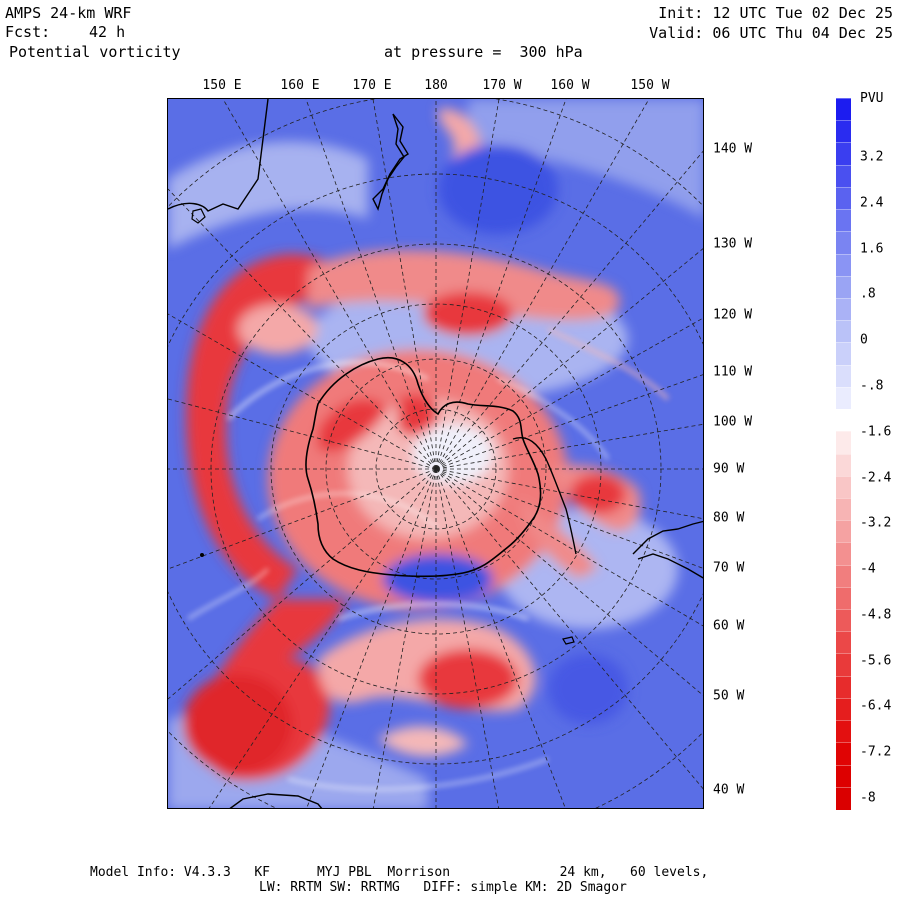 The width and height of the screenshot is (900, 900). I want to click on pv-colorbar, so click(843, 454).